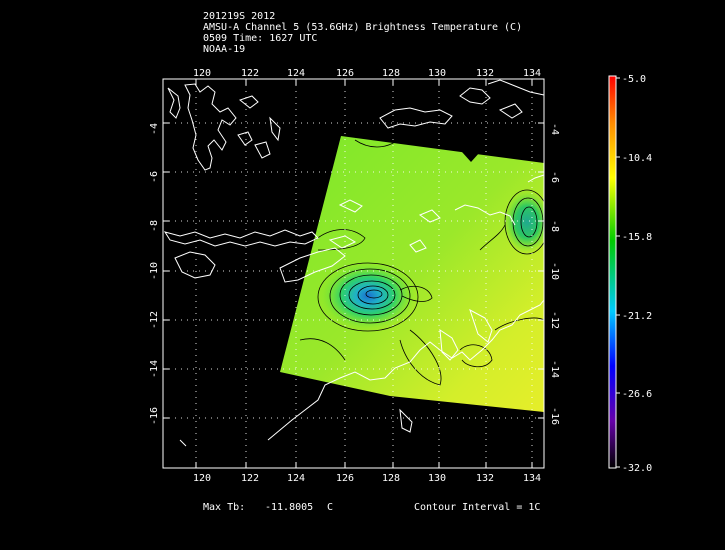 This screenshot has width=725, height=550. Describe the element at coordinates (224, 507) in the screenshot. I see `max-tb-label: Max Tb:` at that location.